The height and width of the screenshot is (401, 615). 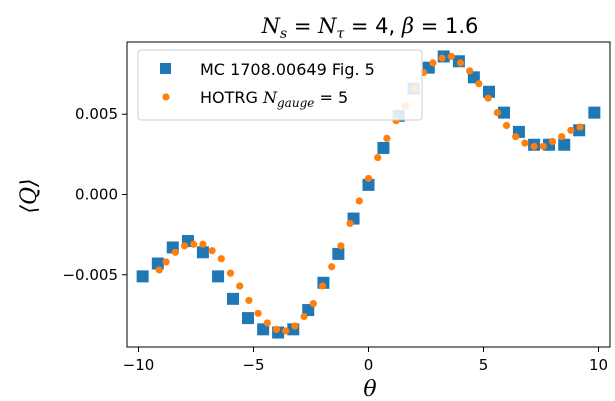 I want to click on x-axis-label: θ, so click(x=369, y=389).